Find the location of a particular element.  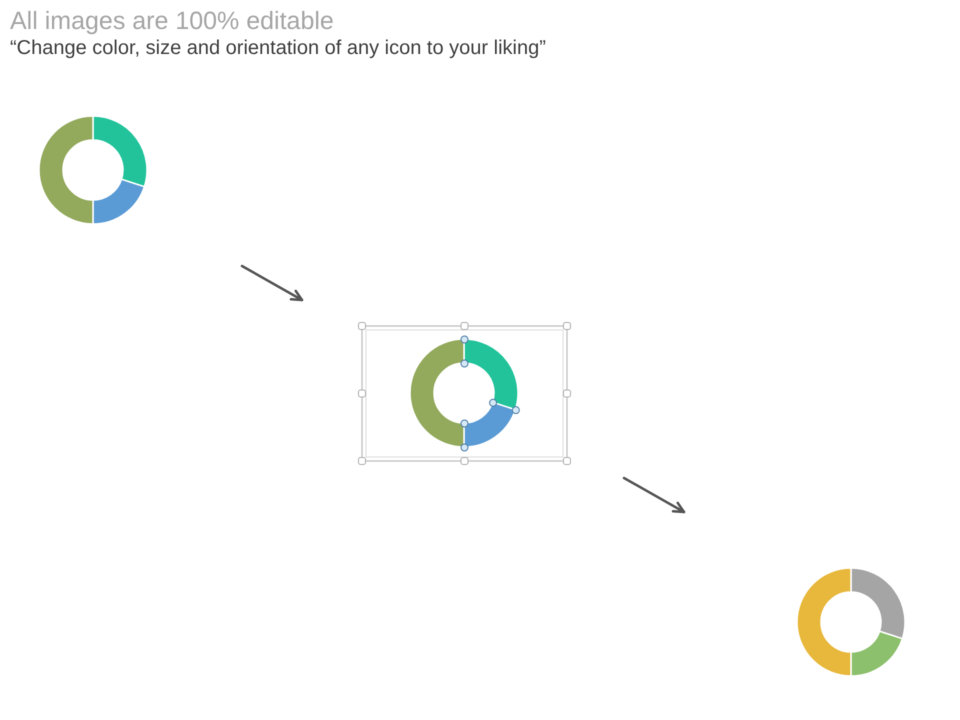

chart-title: All images are 100% editable is located at coordinates (172, 21).